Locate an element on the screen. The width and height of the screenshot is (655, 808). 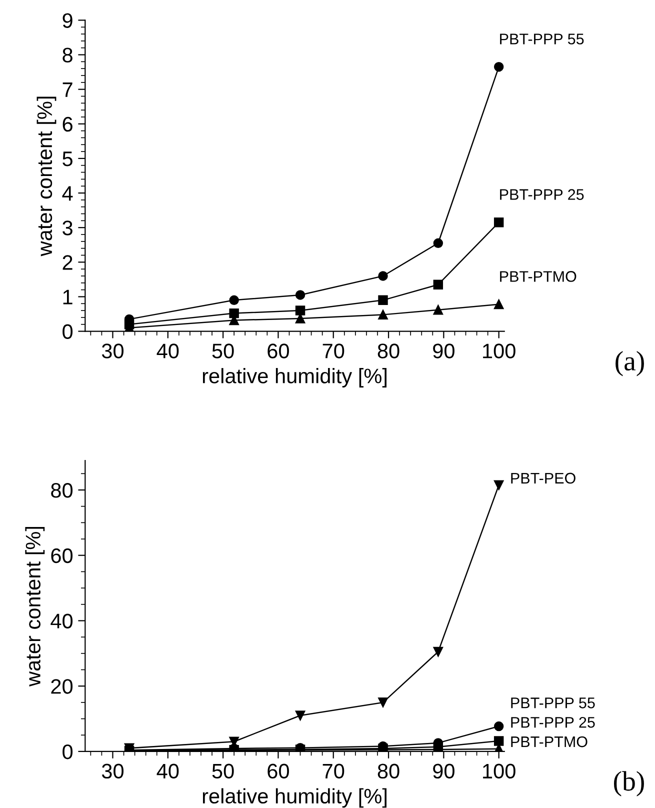
y-tick-label: 6 is located at coordinates (67, 124).